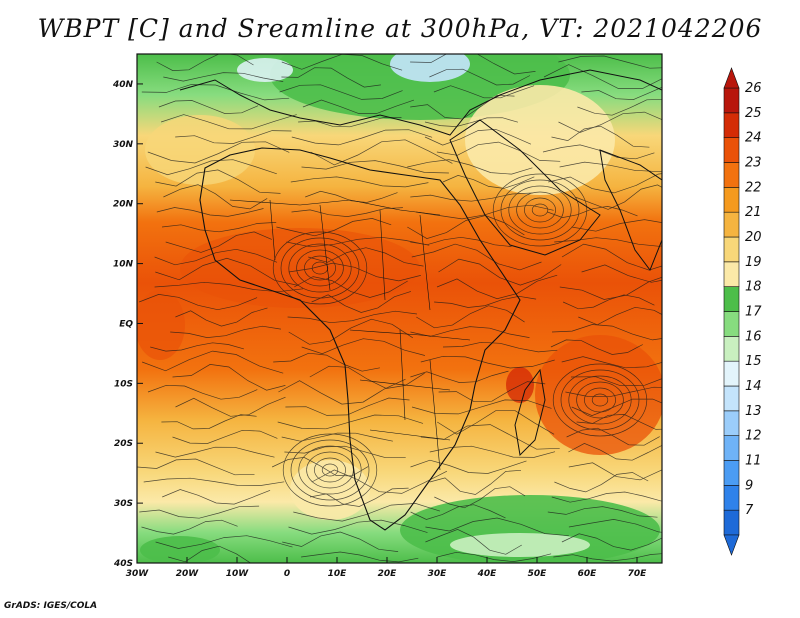  I want to click on wbpt-cool-south, so click(520, 545).